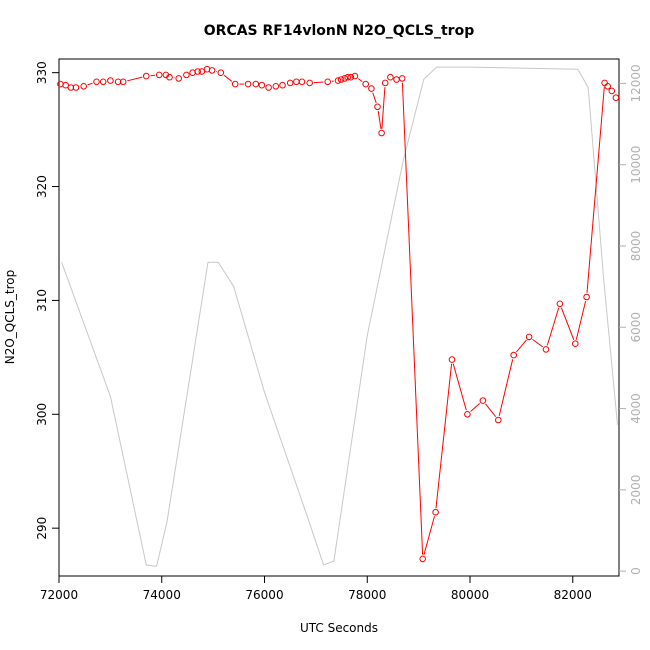  I want to click on y-tick-label: 310, so click(42, 300).